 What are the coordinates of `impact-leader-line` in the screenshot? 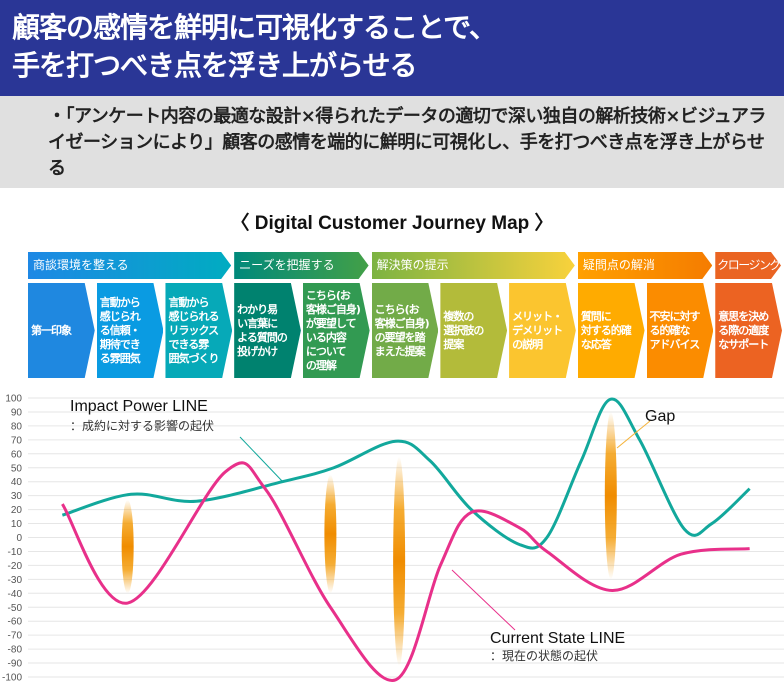 It's located at (261, 459).